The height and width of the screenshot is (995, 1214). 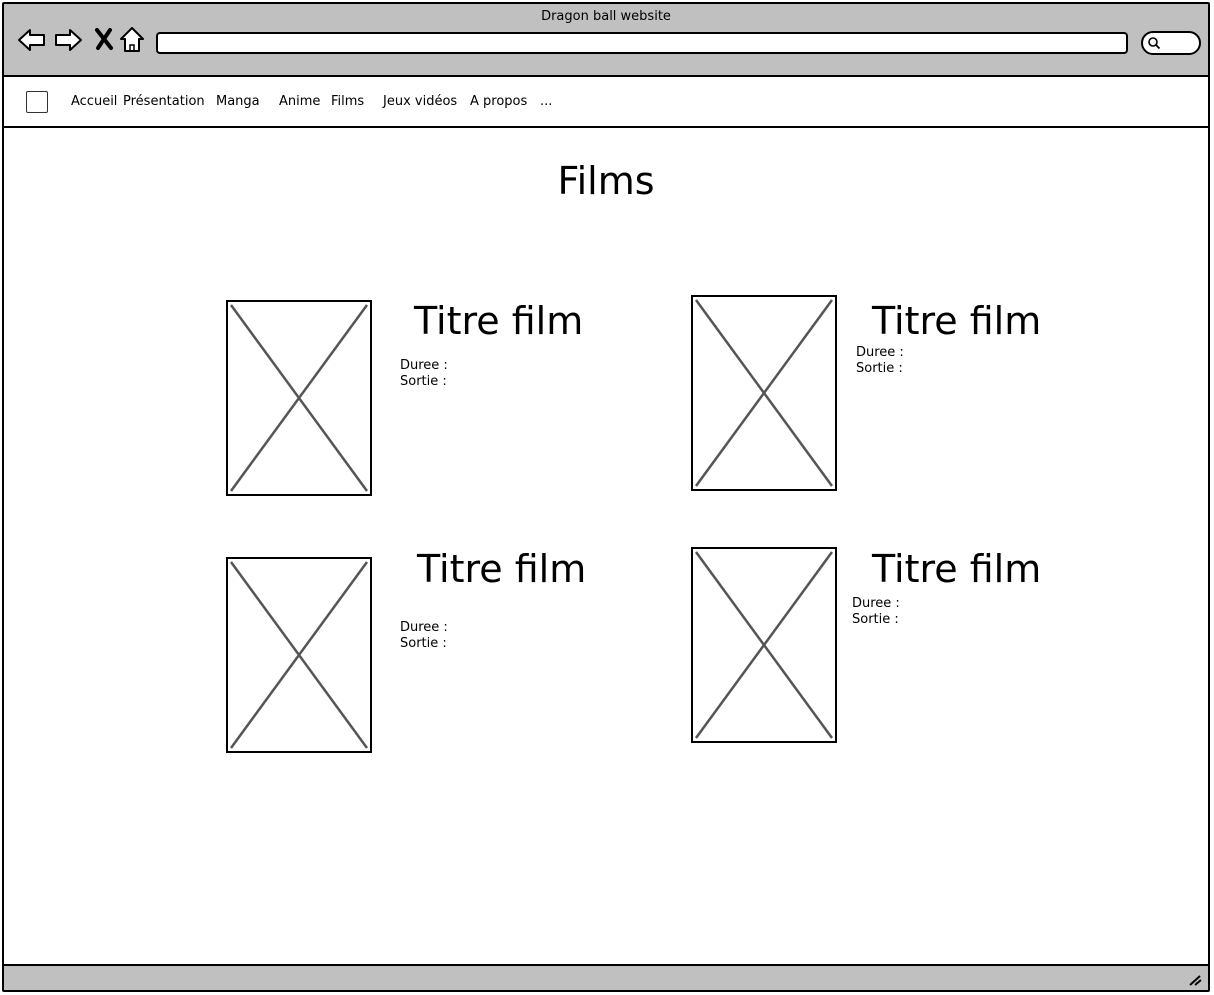 I want to click on nav-item-jeux-videos: Jeux vidéos, so click(x=420, y=101).